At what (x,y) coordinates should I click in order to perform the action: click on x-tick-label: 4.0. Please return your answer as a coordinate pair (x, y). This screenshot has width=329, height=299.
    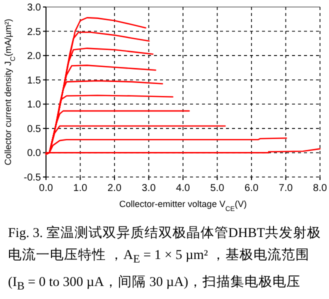
    Looking at the image, I should click on (183, 188).